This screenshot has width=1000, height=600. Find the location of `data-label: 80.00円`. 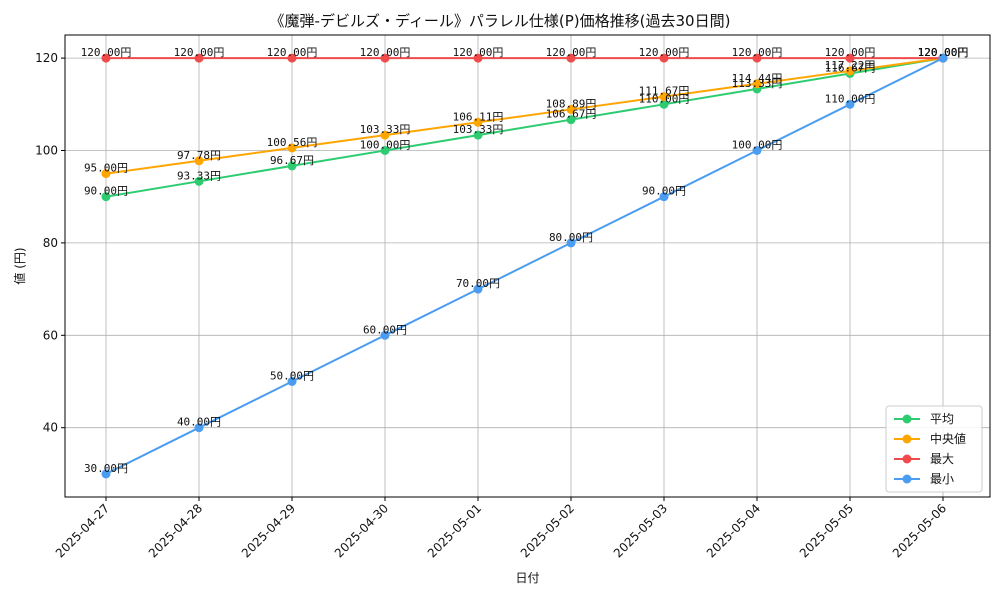

data-label: 80.00円 is located at coordinates (571, 237).